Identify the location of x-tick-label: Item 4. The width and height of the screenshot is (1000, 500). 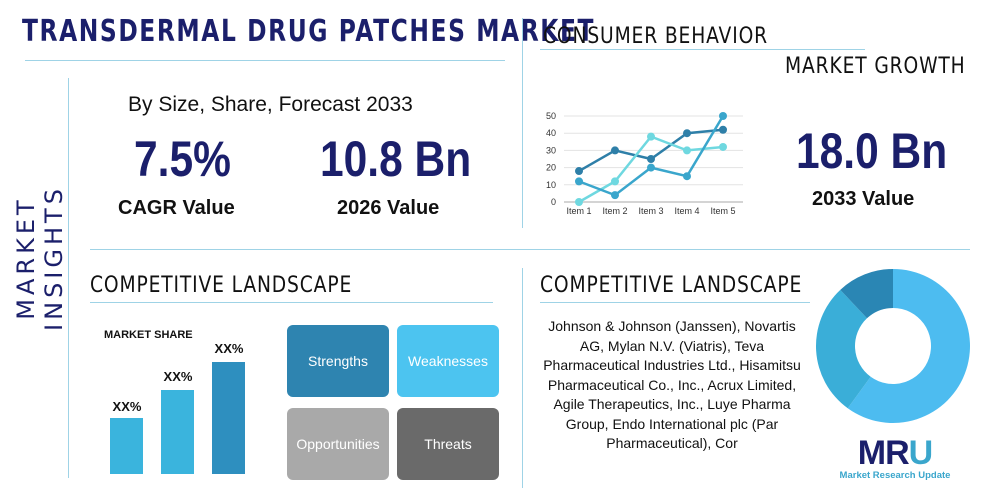
(686, 211).